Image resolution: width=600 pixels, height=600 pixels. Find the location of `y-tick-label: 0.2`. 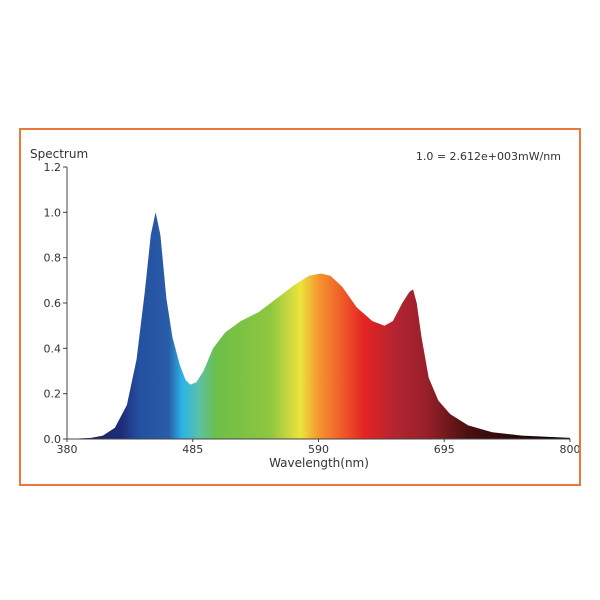

y-tick-label: 0.2 is located at coordinates (53, 394).